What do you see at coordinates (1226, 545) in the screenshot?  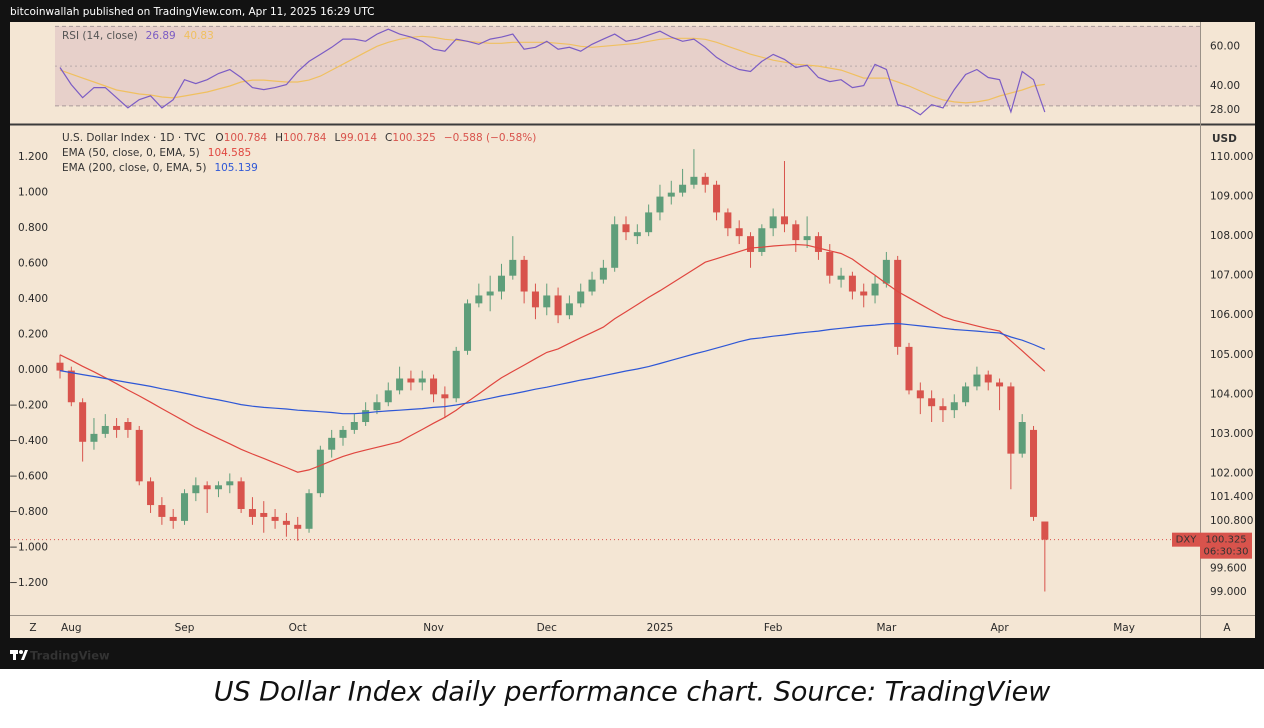 I see `last-price-box` at bounding box center [1226, 545].